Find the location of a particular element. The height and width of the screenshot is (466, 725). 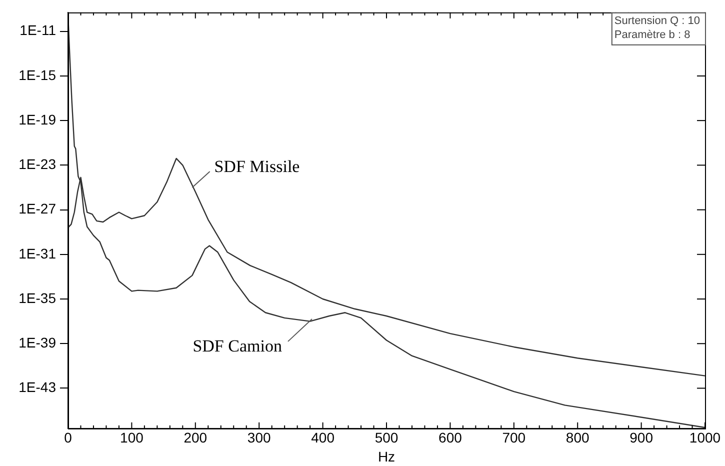

y-tick-label: 1E-11 is located at coordinates (38, 30).